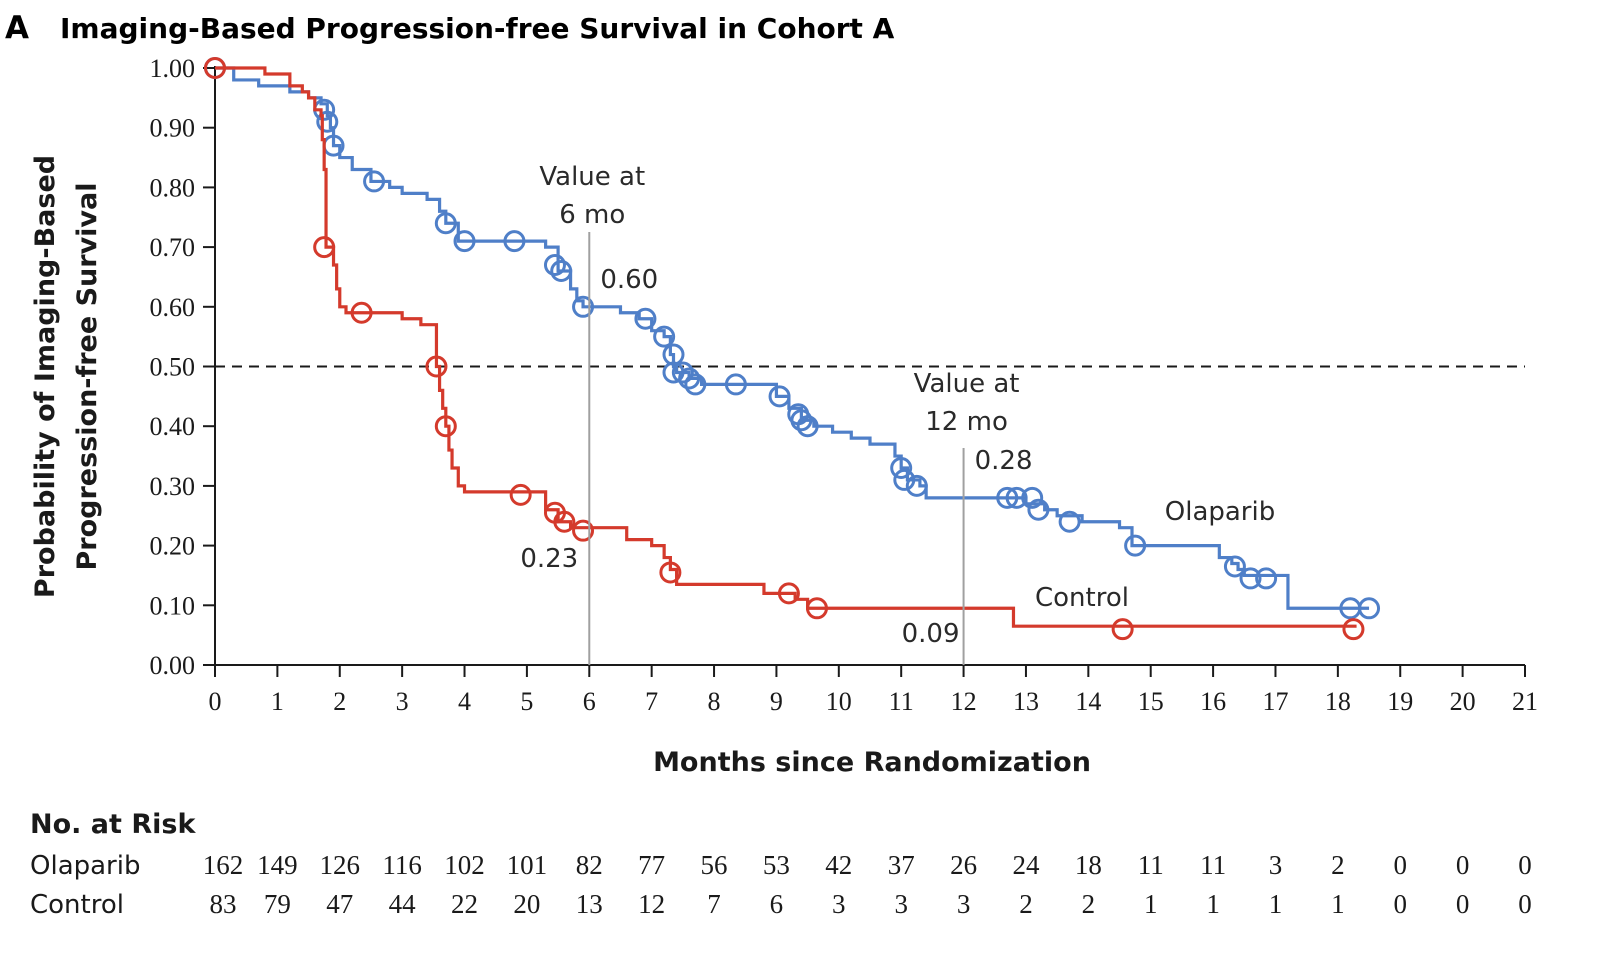  What do you see at coordinates (277, 701) in the screenshot?
I see `x-tick-label: 1` at bounding box center [277, 701].